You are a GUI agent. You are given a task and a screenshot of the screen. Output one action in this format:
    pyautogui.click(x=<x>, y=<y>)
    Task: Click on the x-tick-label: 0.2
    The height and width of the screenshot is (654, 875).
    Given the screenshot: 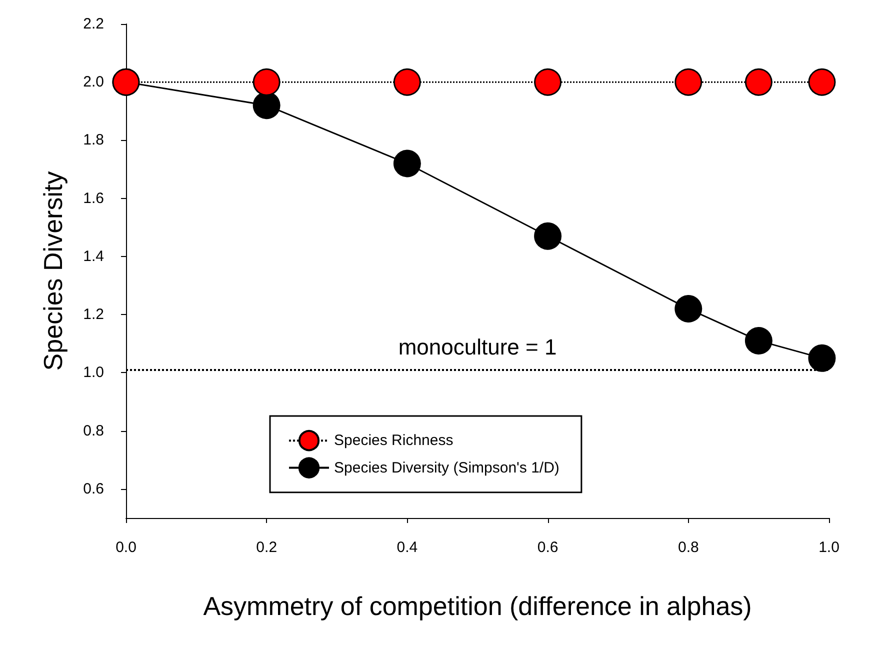 What is the action you would take?
    pyautogui.click(x=267, y=547)
    